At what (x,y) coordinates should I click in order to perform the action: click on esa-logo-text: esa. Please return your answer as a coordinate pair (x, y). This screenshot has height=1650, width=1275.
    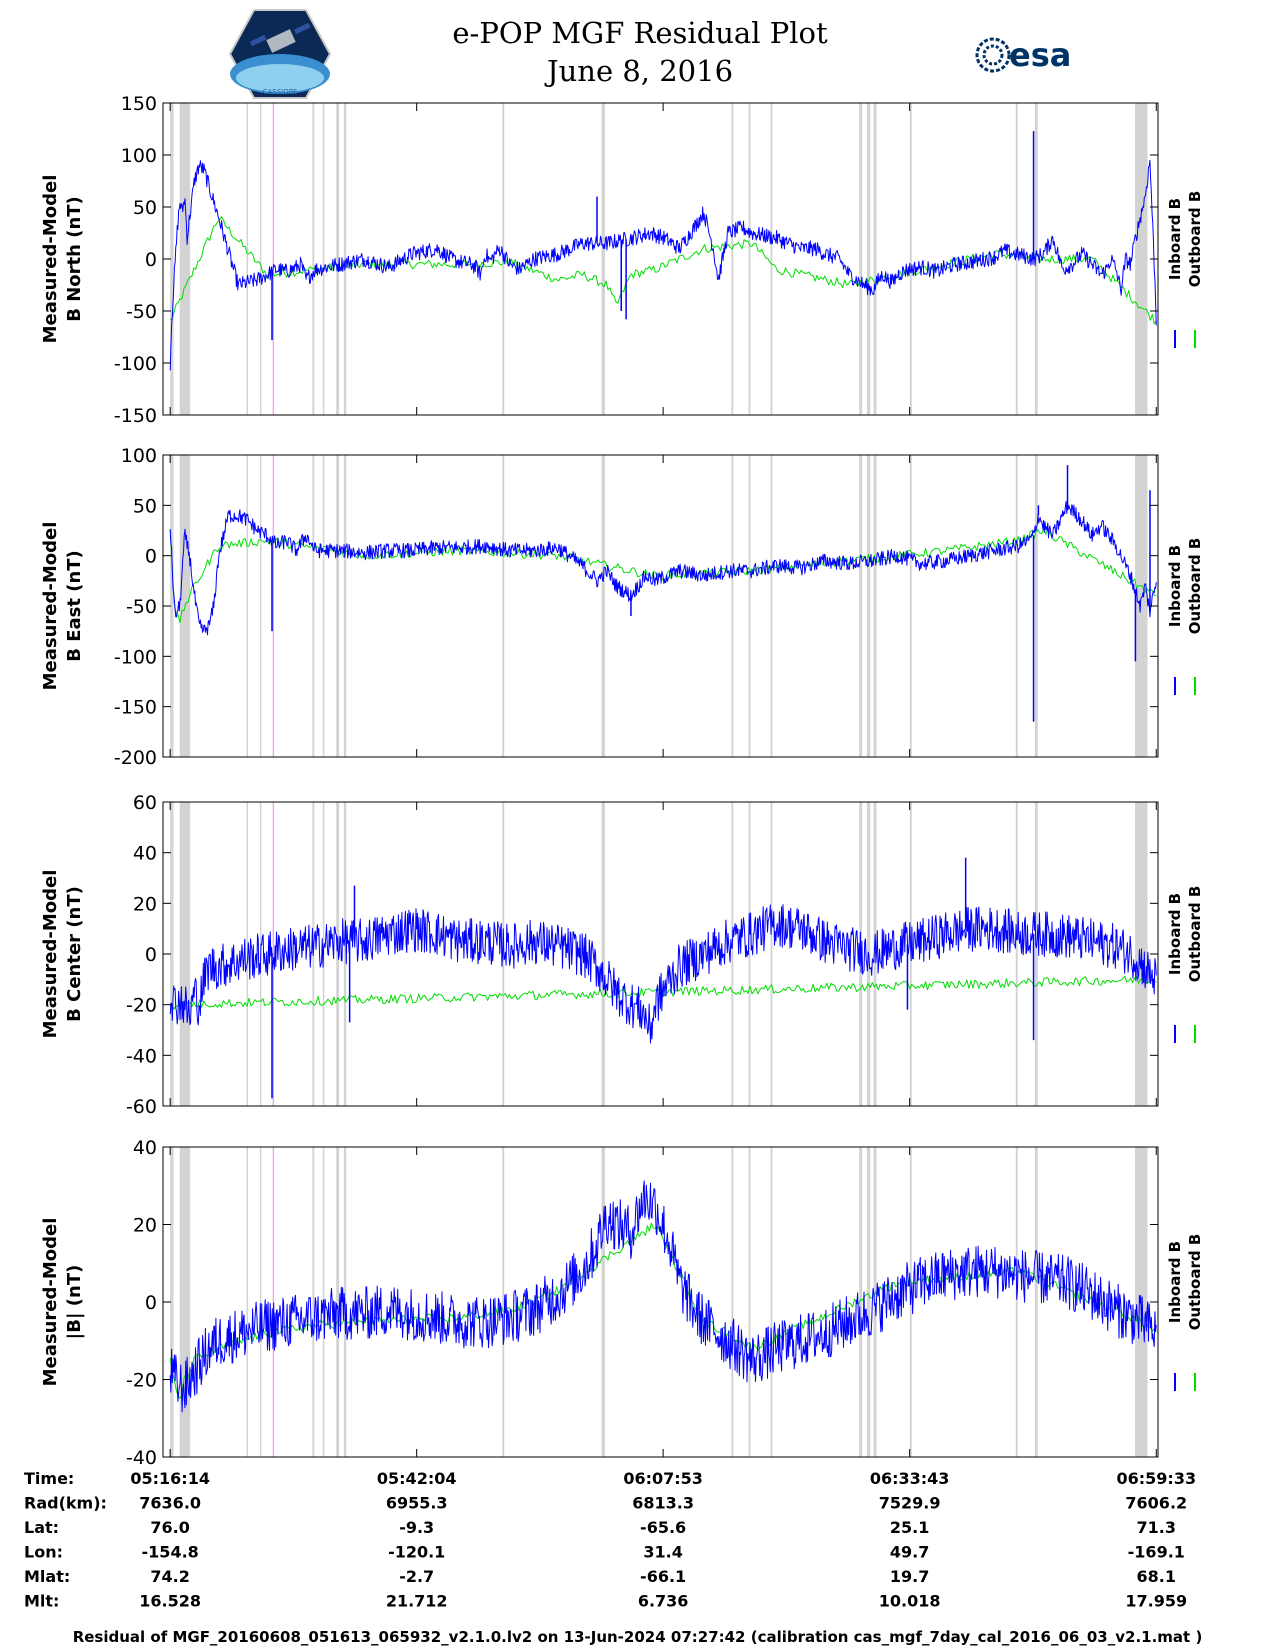
    Looking at the image, I should click on (1040, 55).